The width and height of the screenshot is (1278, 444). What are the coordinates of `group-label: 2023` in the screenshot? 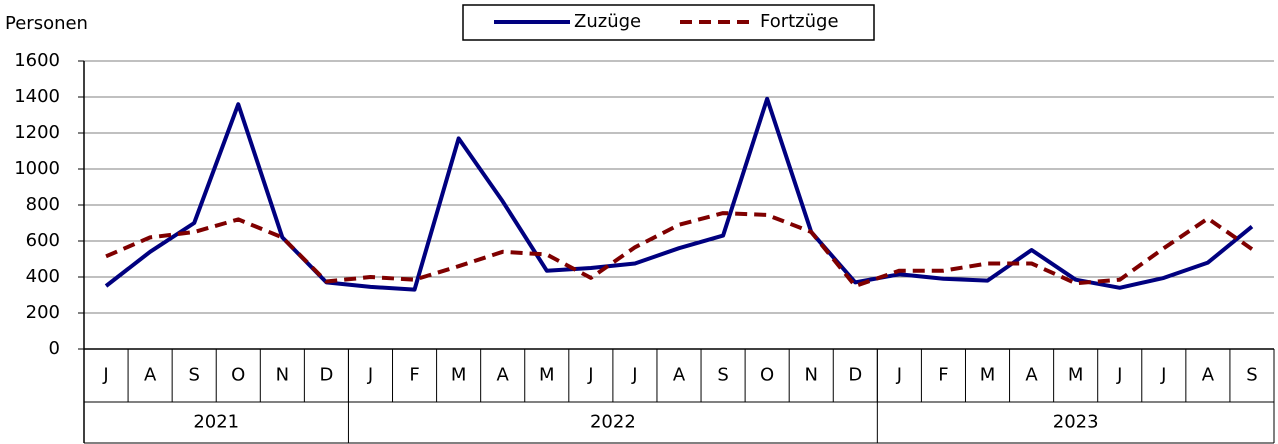 It's located at (1076, 422).